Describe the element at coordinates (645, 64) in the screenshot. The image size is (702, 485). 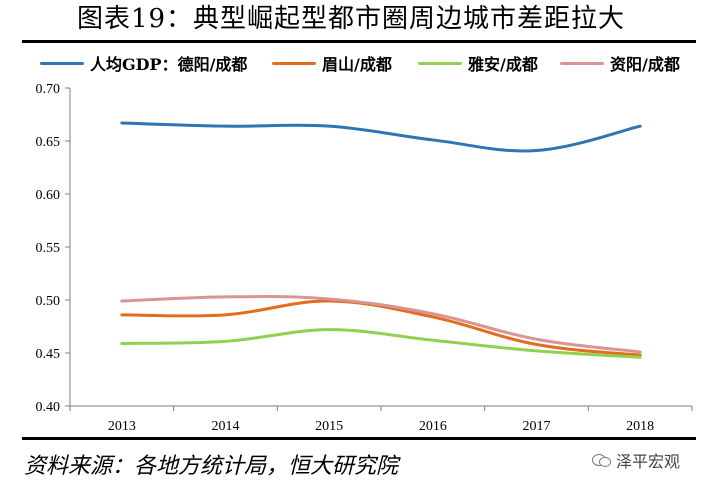
I see `legend-label-ziyang: 资阳/成都` at that location.